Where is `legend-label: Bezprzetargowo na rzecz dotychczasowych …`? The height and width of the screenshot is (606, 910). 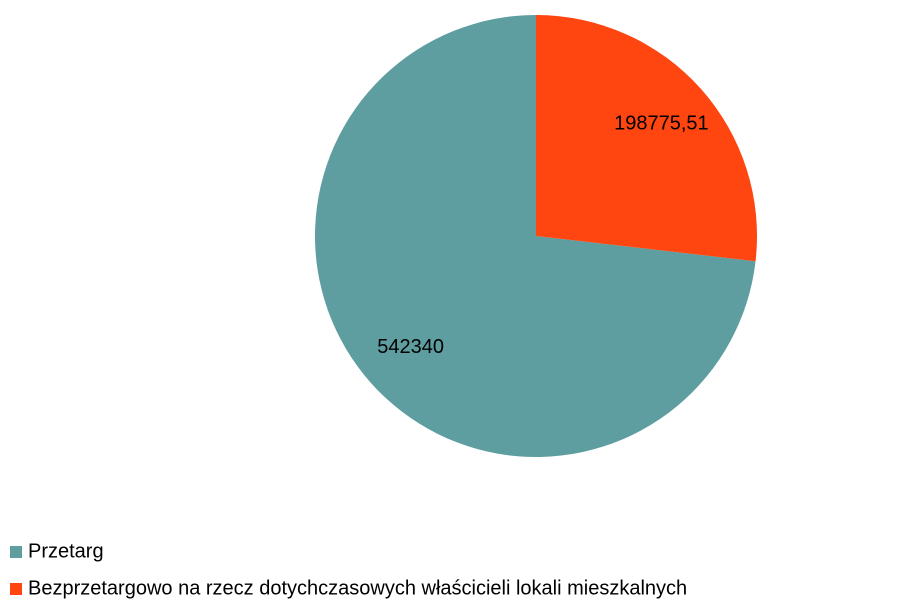 legend-label: Bezprzetargowo na rzecz dotychczasowych … is located at coordinates (357, 588).